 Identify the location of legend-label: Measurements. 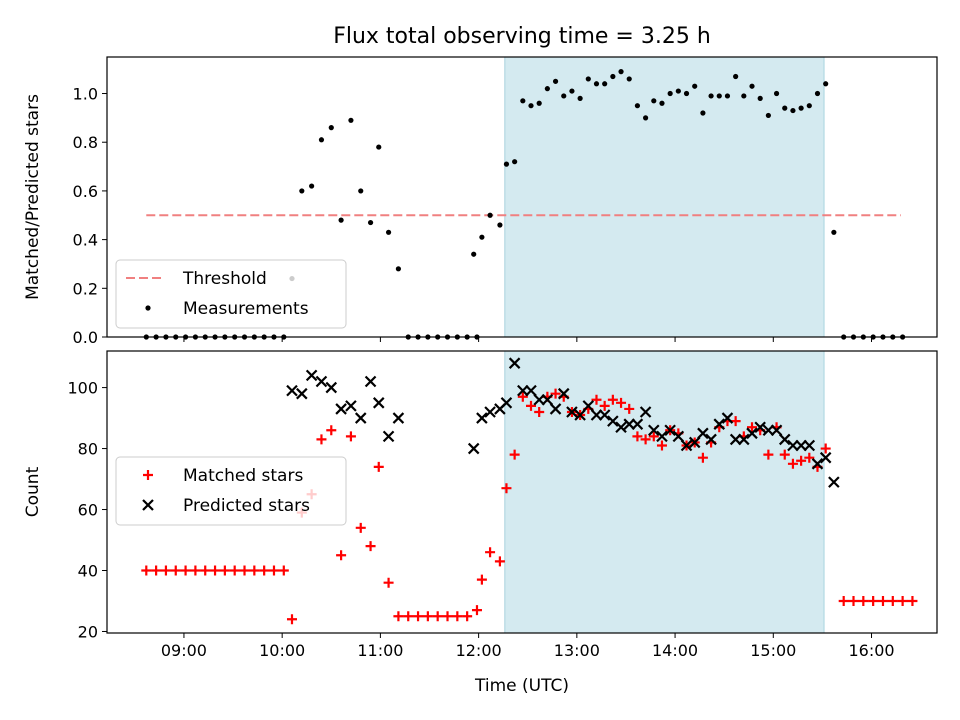
(246, 309).